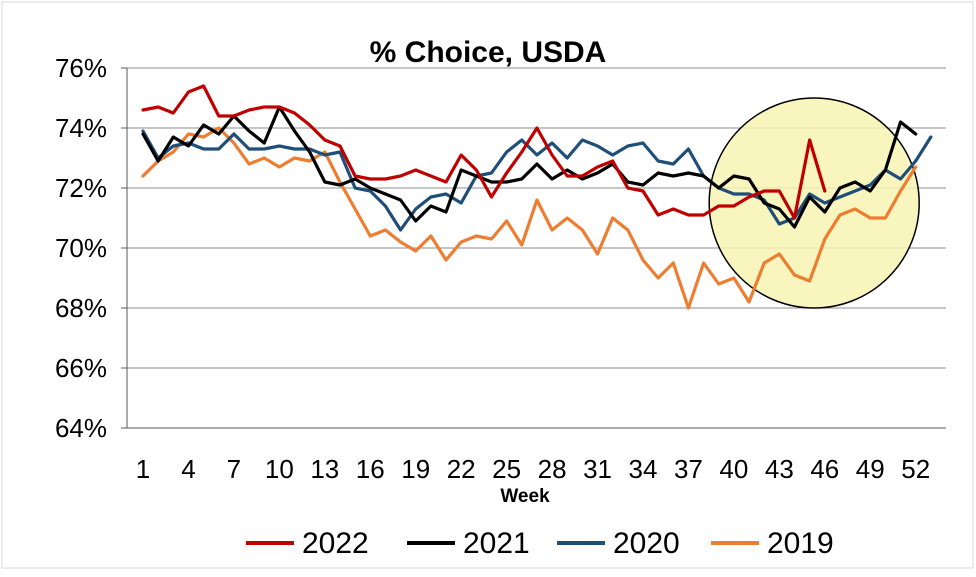 This screenshot has height=577, width=976. I want to click on legend-label-2020: 2020, so click(646, 543).